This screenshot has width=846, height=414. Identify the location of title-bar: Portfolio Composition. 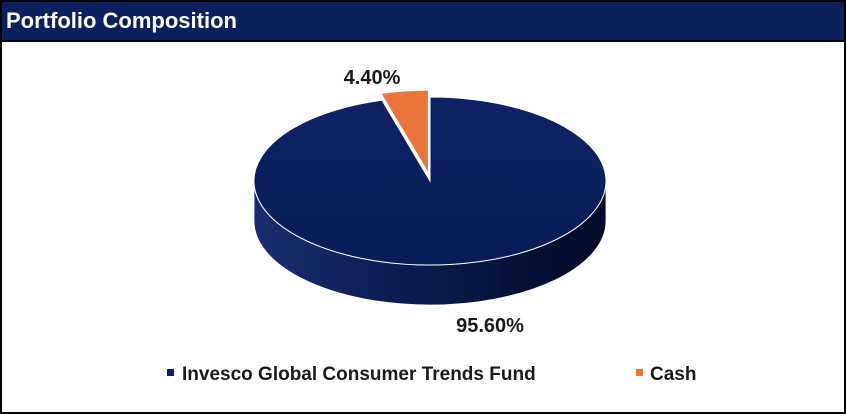
(423, 22).